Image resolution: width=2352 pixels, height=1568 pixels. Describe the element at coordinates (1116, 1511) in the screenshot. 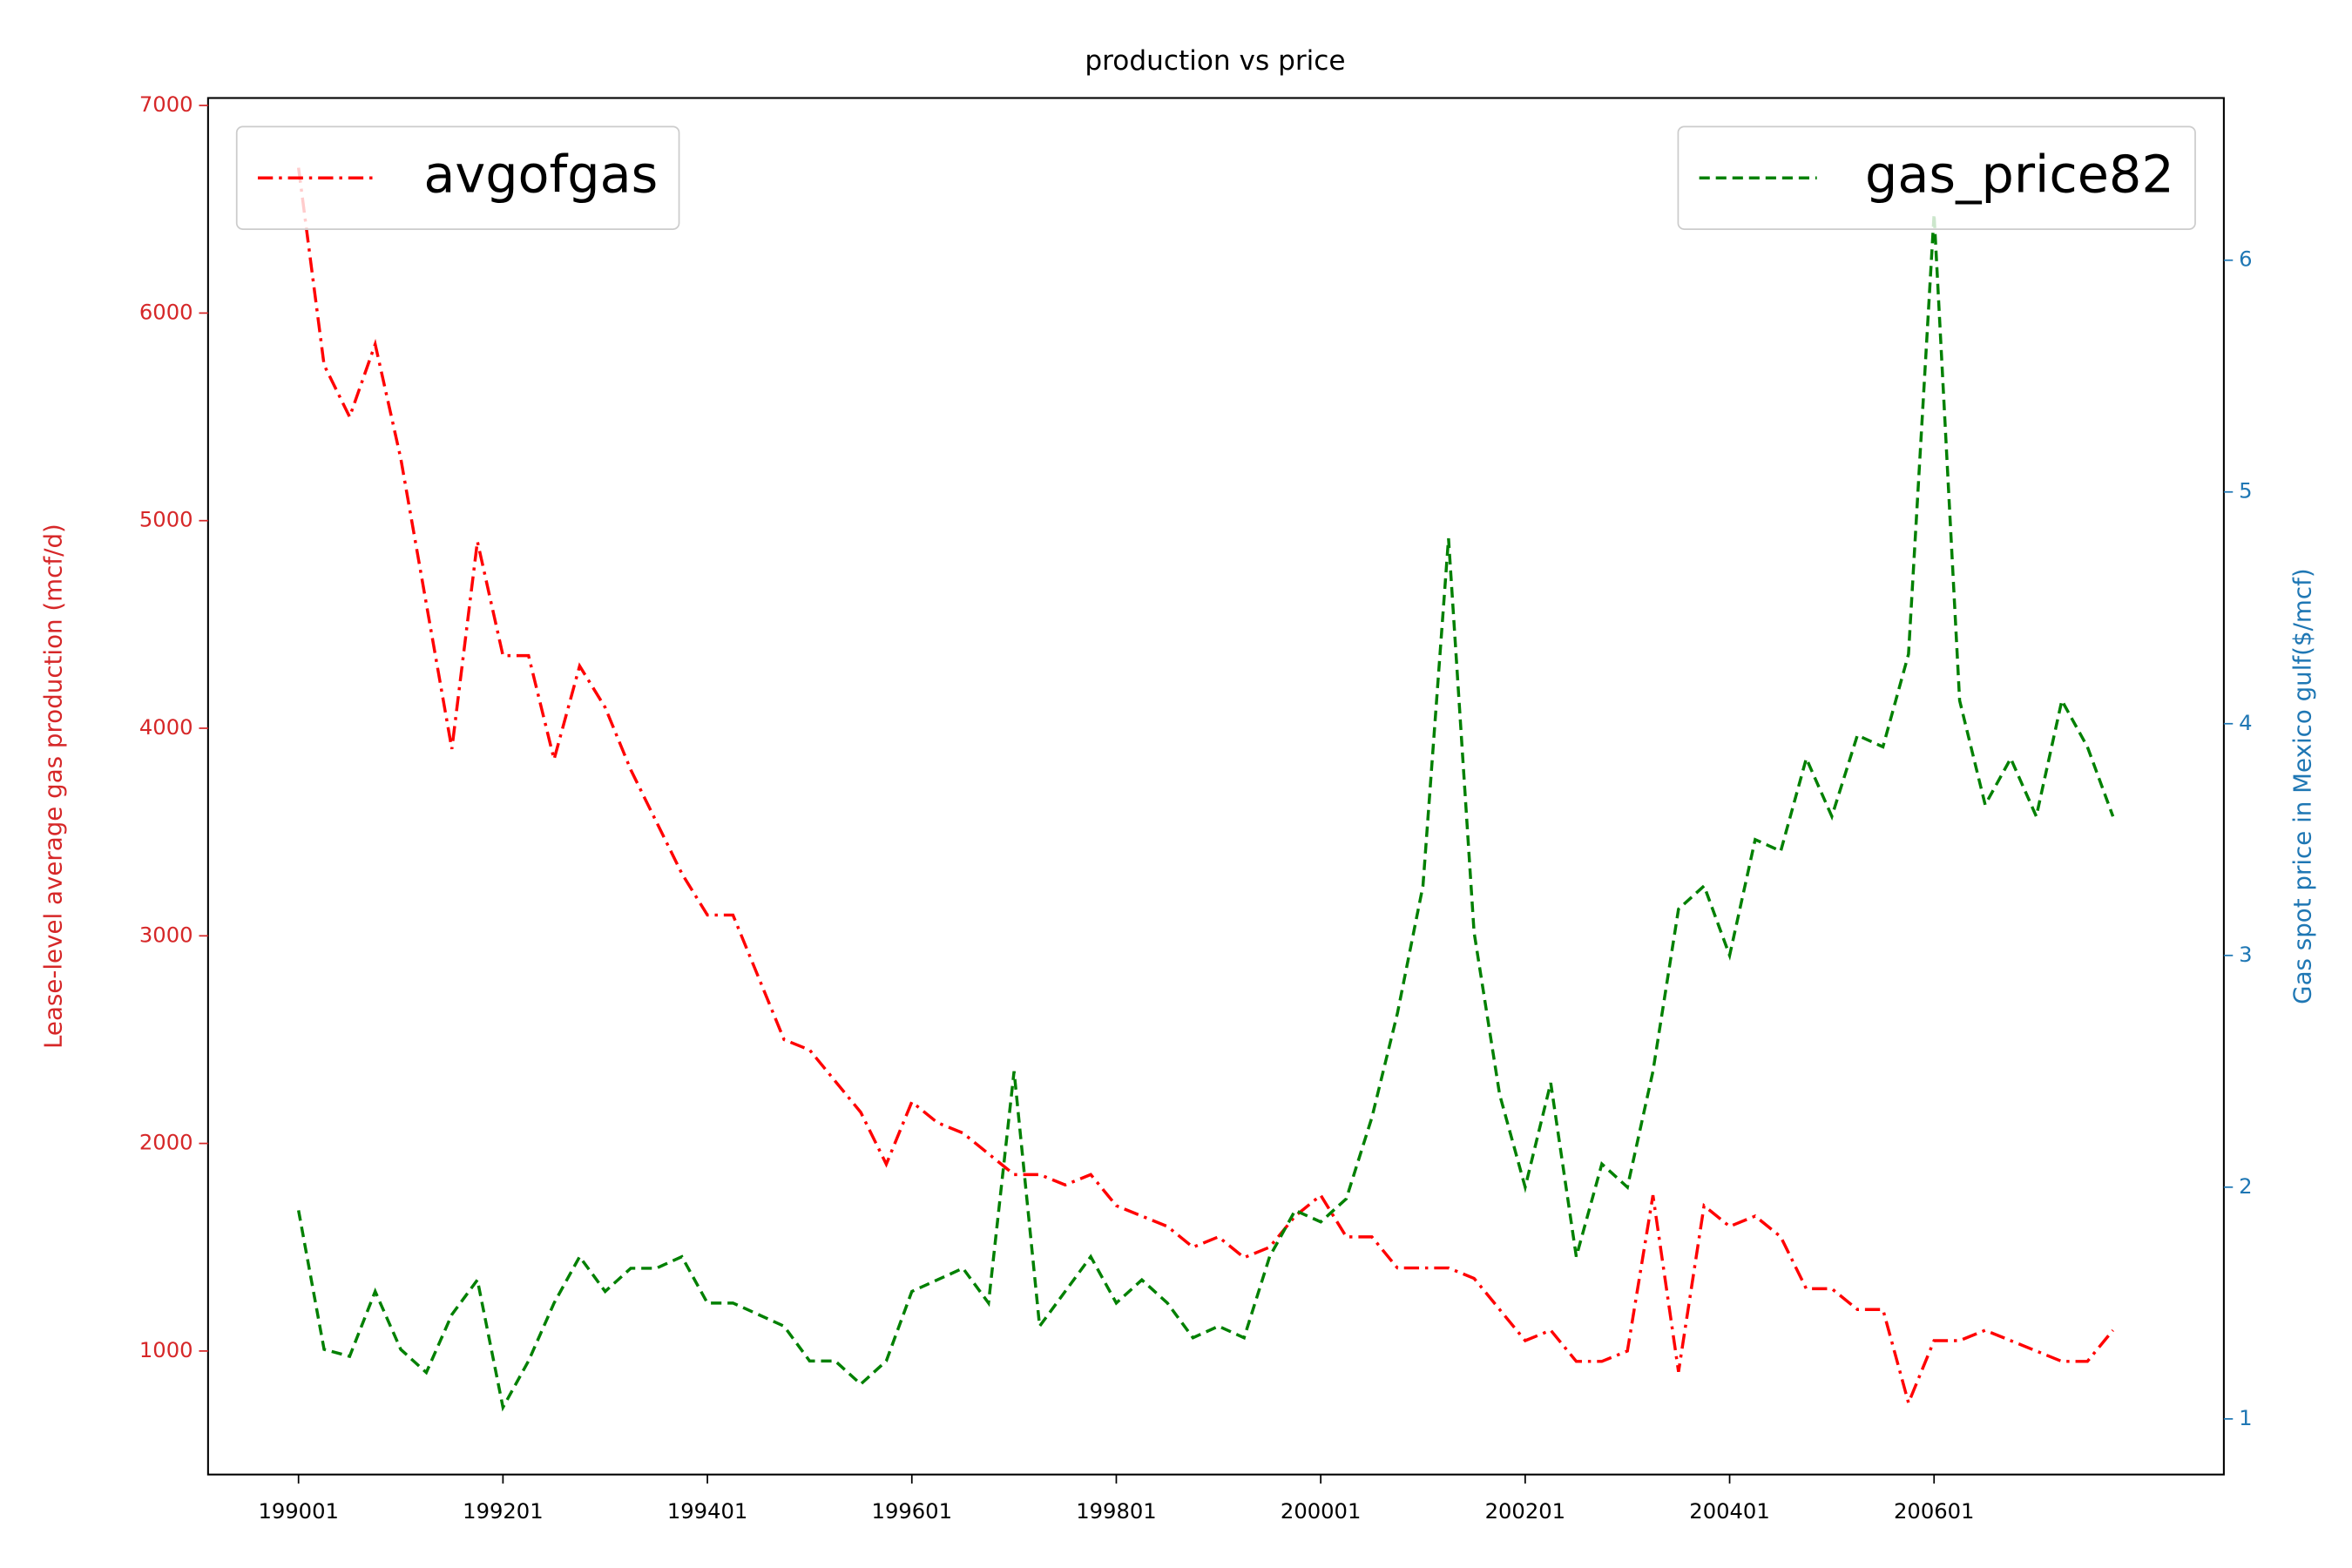

I see `x-tick-label: 199801` at that location.